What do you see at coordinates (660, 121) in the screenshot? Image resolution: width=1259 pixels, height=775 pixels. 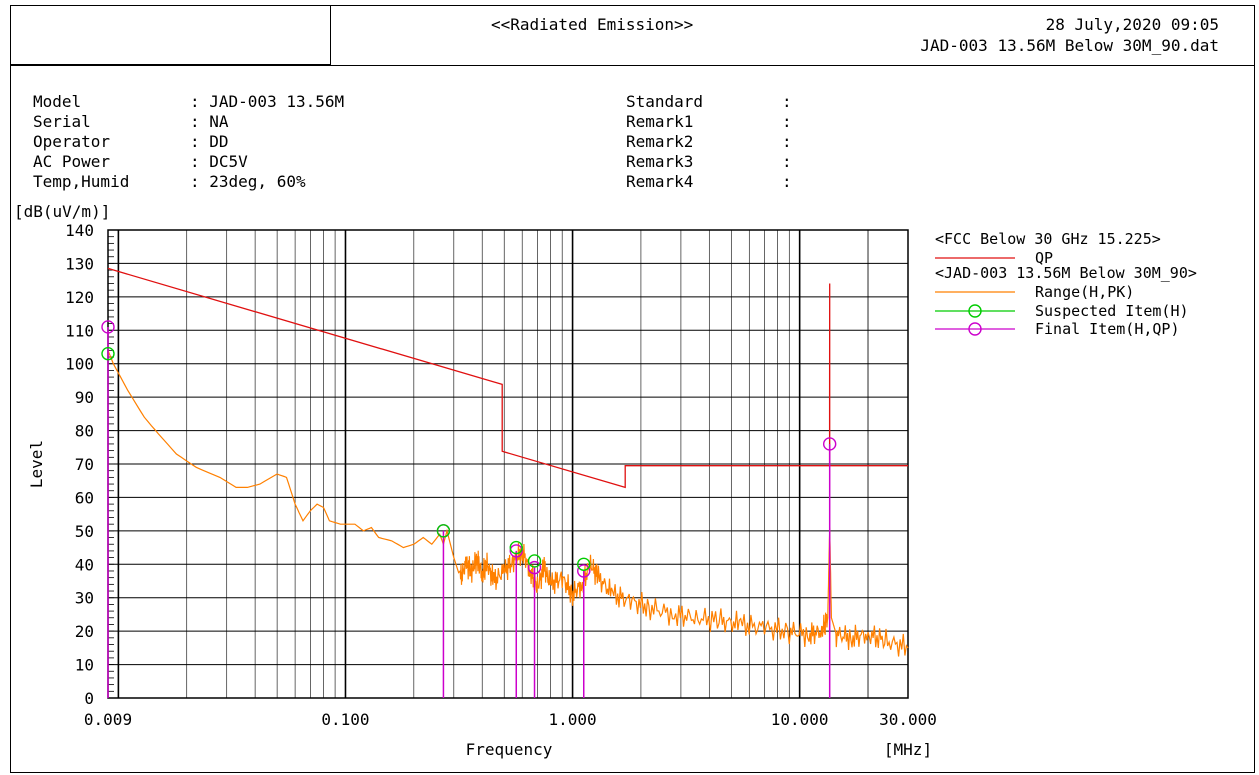 I see `remark-key-1: Remark1` at bounding box center [660, 121].